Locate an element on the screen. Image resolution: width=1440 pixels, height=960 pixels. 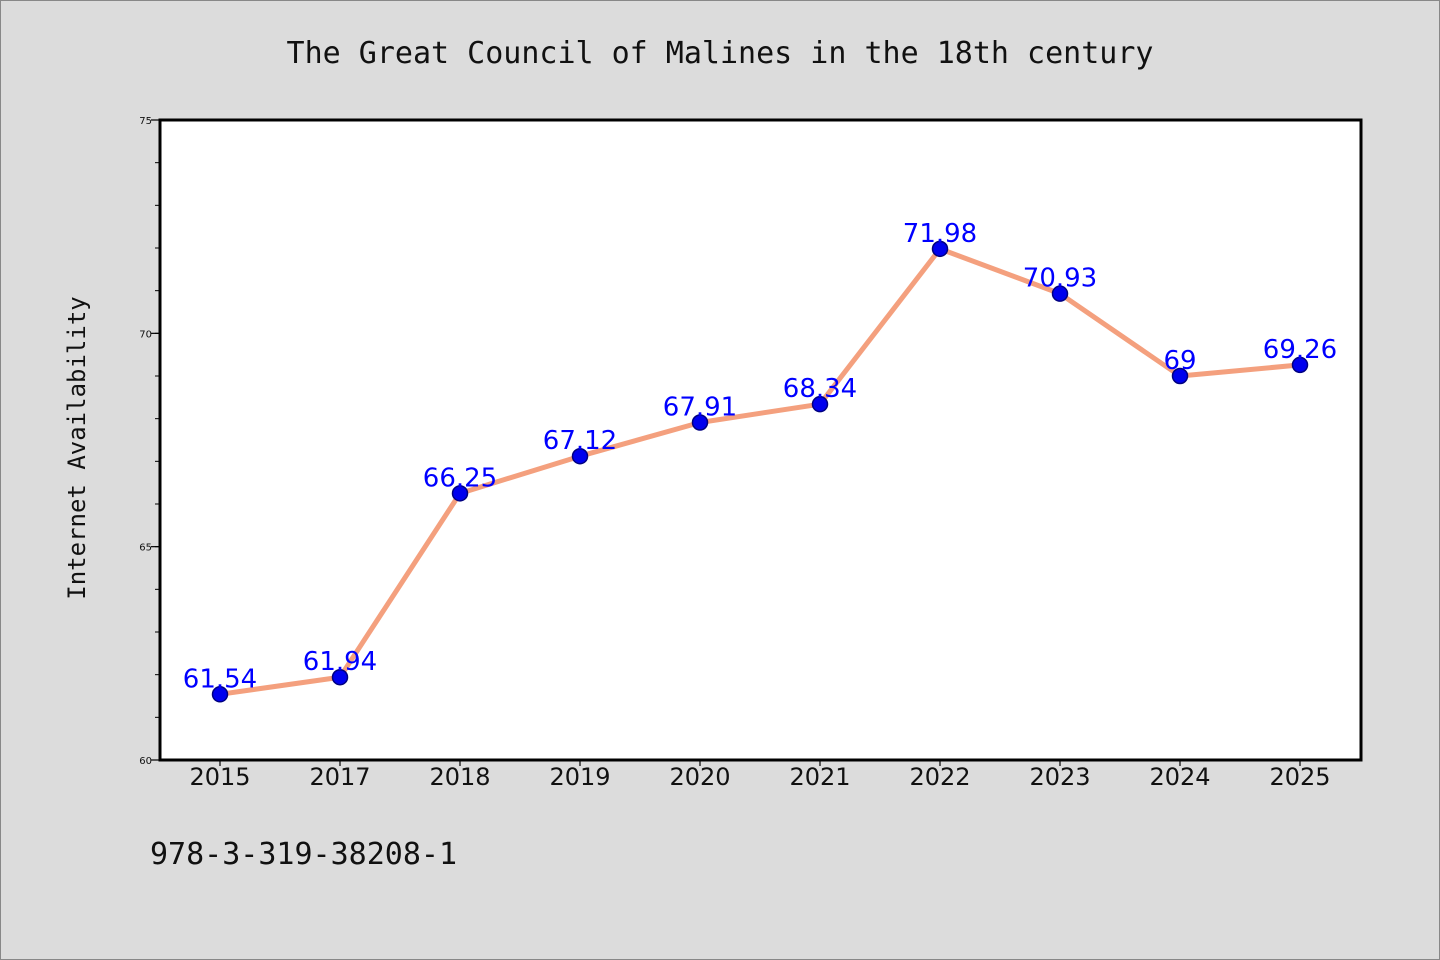
x-tick-label: 2019 is located at coordinates (579, 777).